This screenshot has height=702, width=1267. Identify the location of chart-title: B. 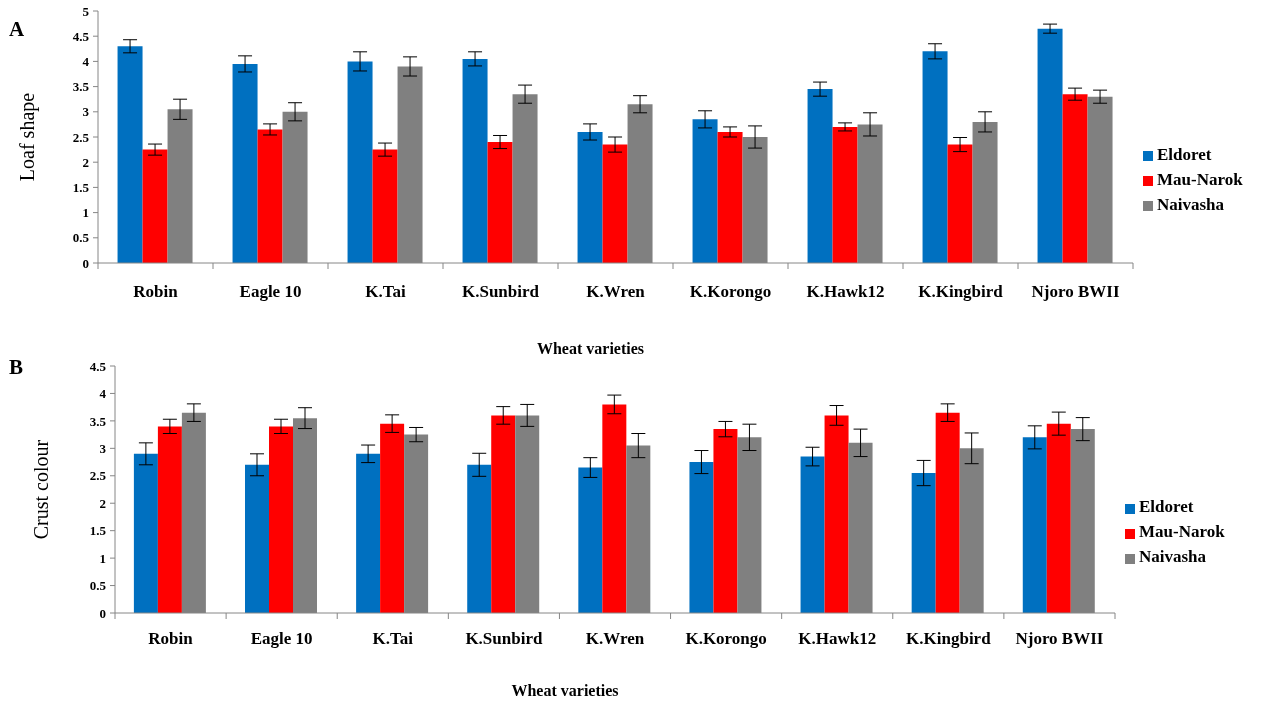
(16, 367).